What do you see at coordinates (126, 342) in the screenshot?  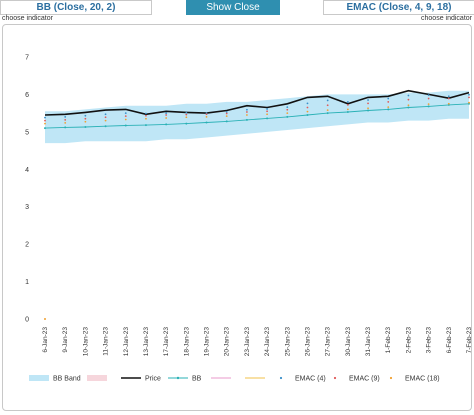 I see `x-tick-label: 12-Jan-23` at bounding box center [126, 342].